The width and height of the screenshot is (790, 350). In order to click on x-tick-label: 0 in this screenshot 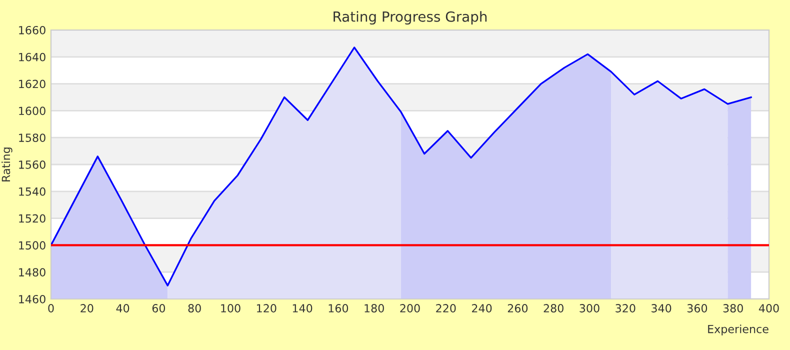, I will do `click(51, 308)`.